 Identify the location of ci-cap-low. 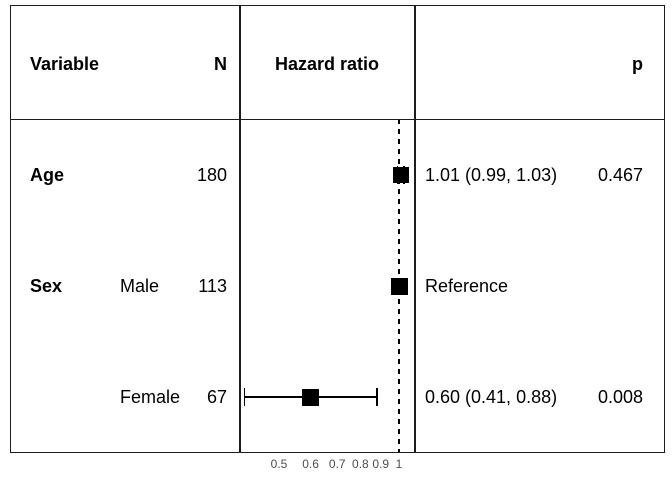
(244, 397).